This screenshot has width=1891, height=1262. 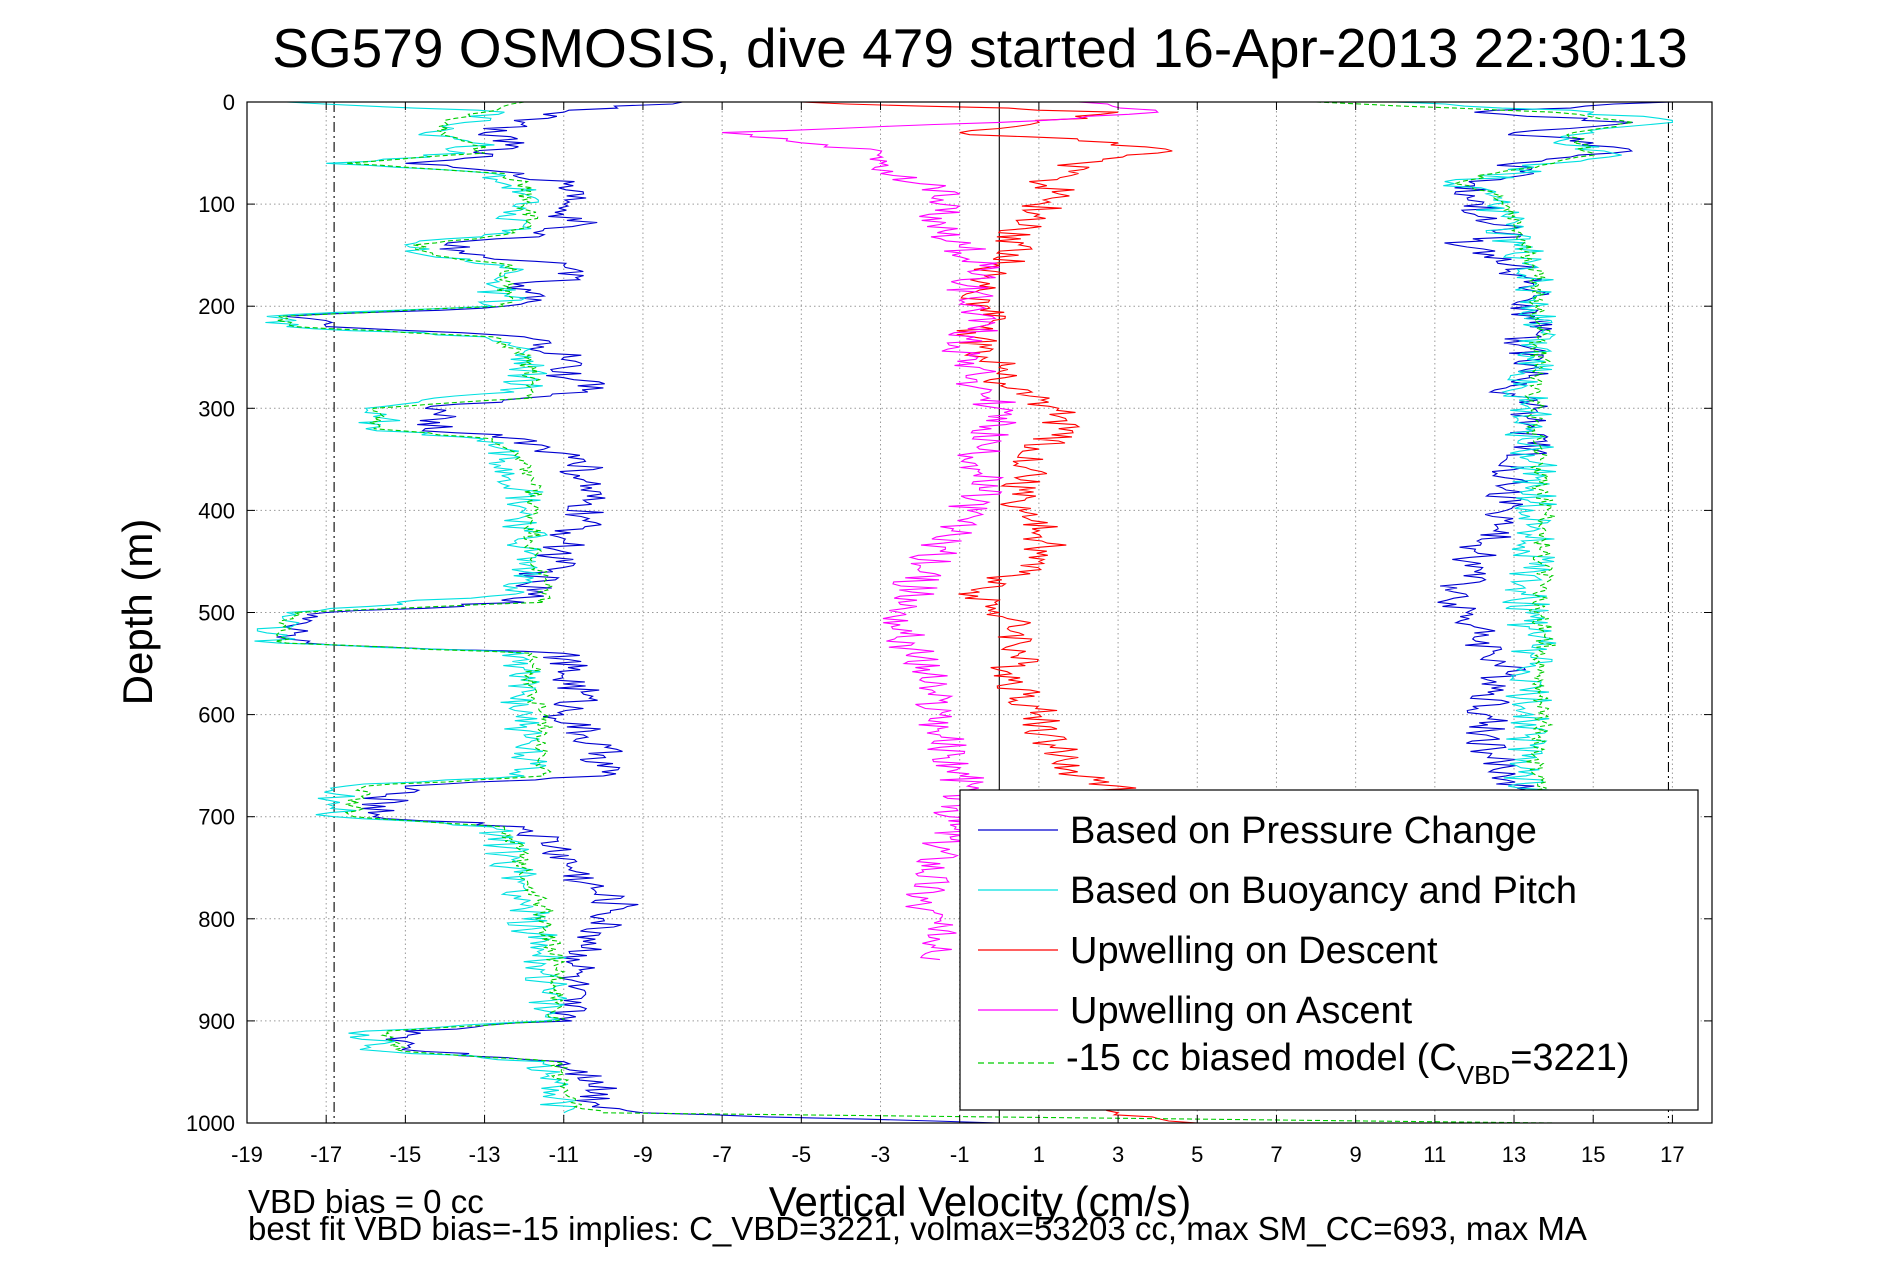 I want to click on series-buoyancy-ascent-line, so click(x=1534, y=449).